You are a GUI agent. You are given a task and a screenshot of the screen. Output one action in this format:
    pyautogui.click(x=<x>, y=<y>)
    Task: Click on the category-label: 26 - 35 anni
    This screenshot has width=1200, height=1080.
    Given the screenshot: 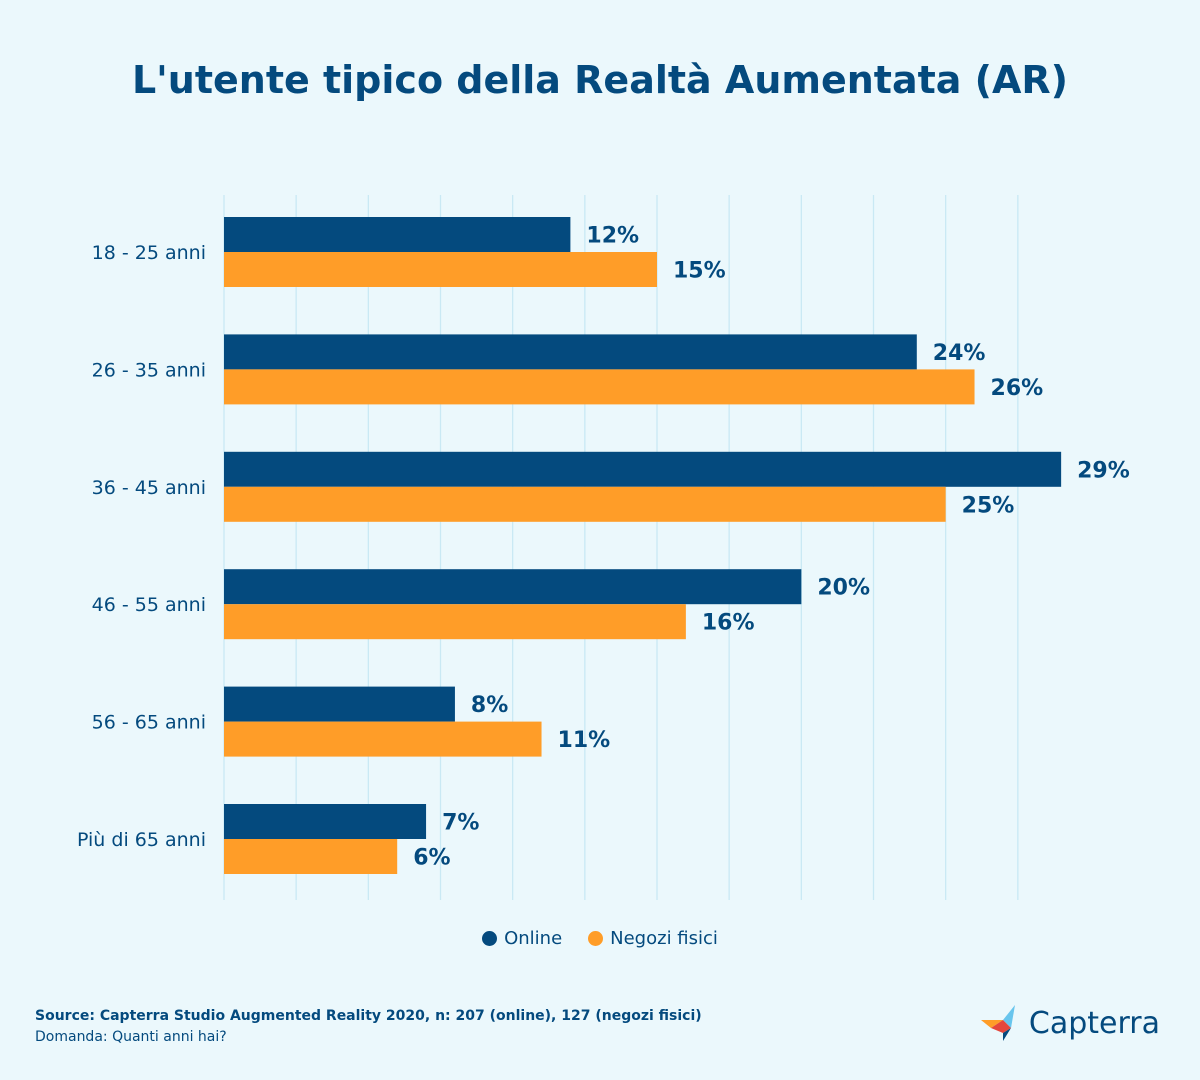 What is the action you would take?
    pyautogui.click(x=149, y=370)
    